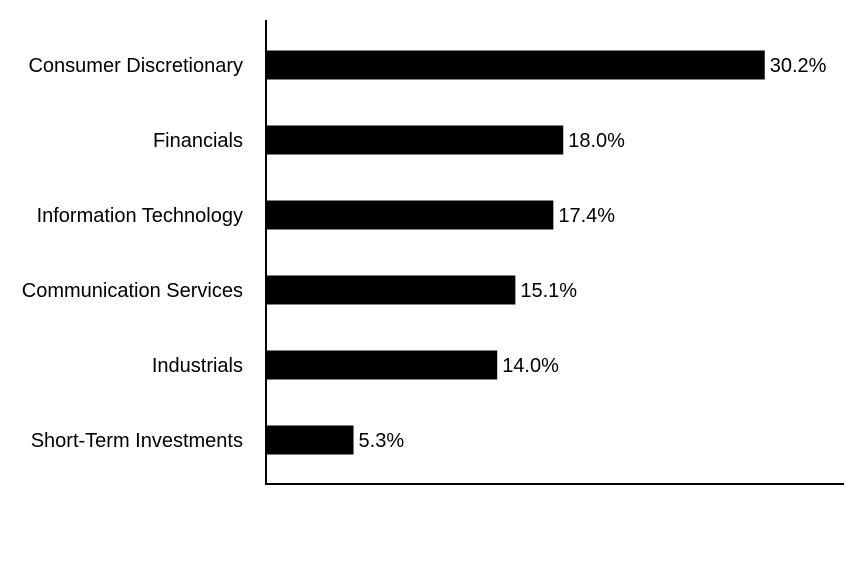 Image resolution: width=864 pixels, height=564 pixels. I want to click on category-label: Industrials, so click(197, 366).